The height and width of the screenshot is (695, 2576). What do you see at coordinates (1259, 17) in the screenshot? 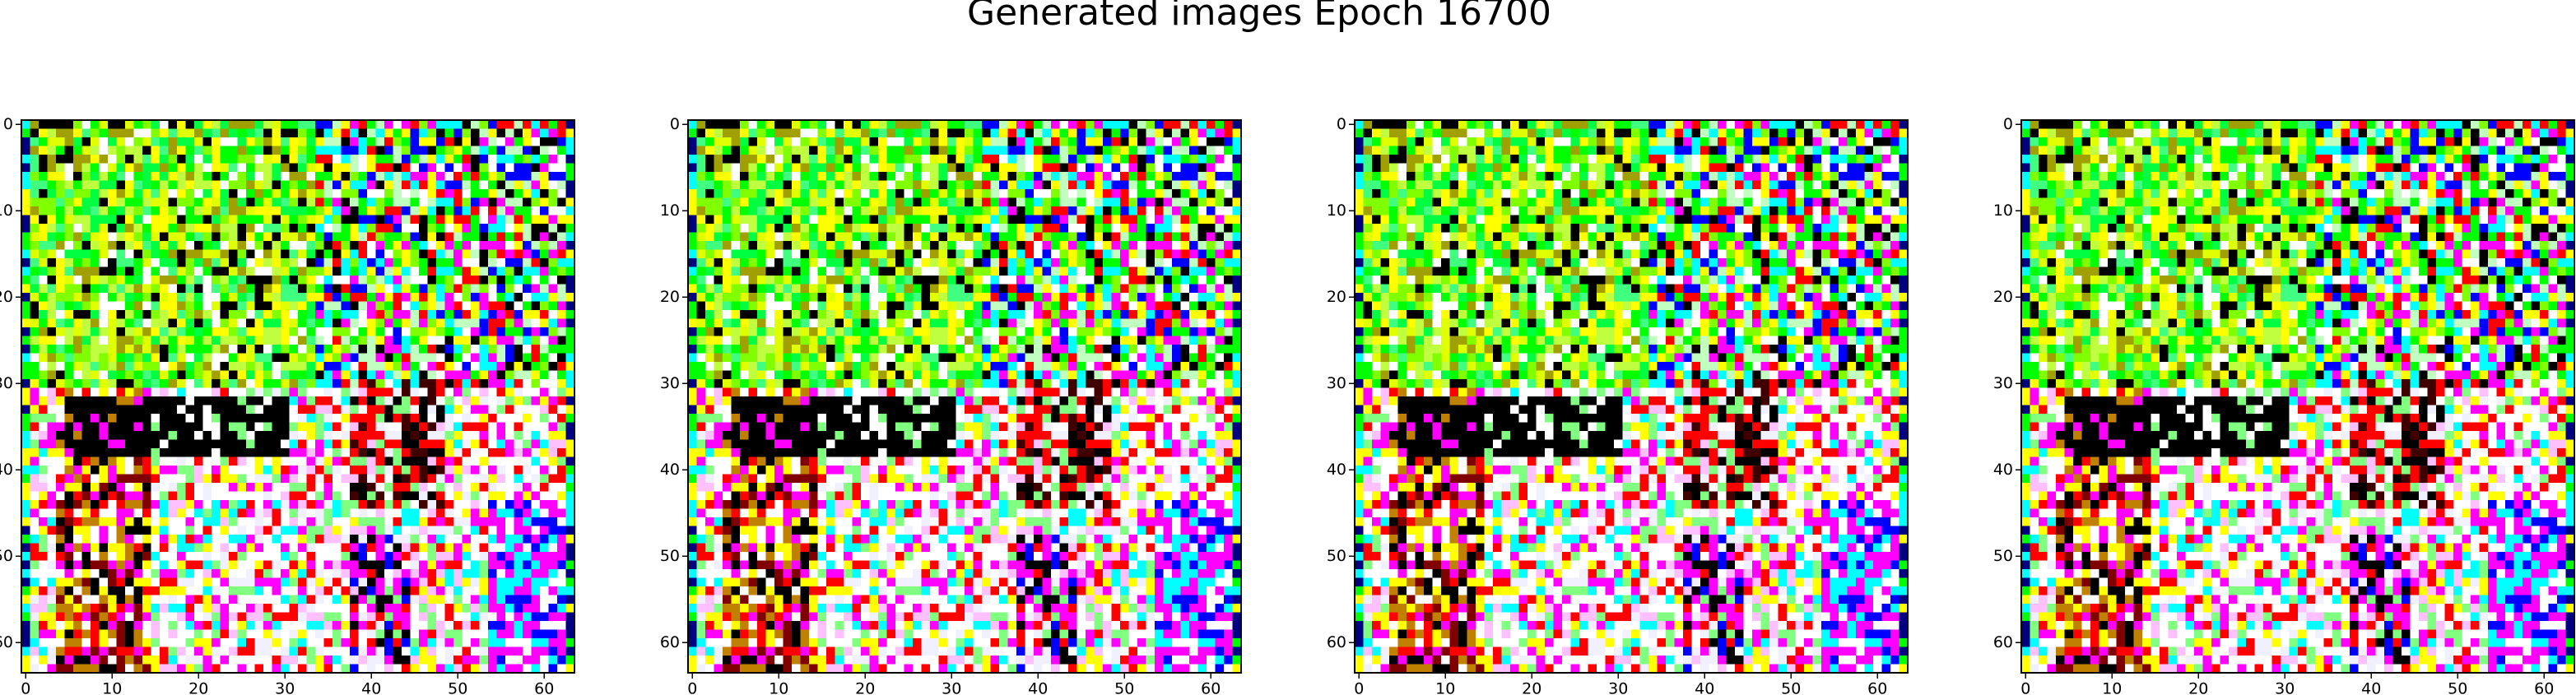
I see `figure-title: Generated images Epoch 16700` at bounding box center [1259, 17].